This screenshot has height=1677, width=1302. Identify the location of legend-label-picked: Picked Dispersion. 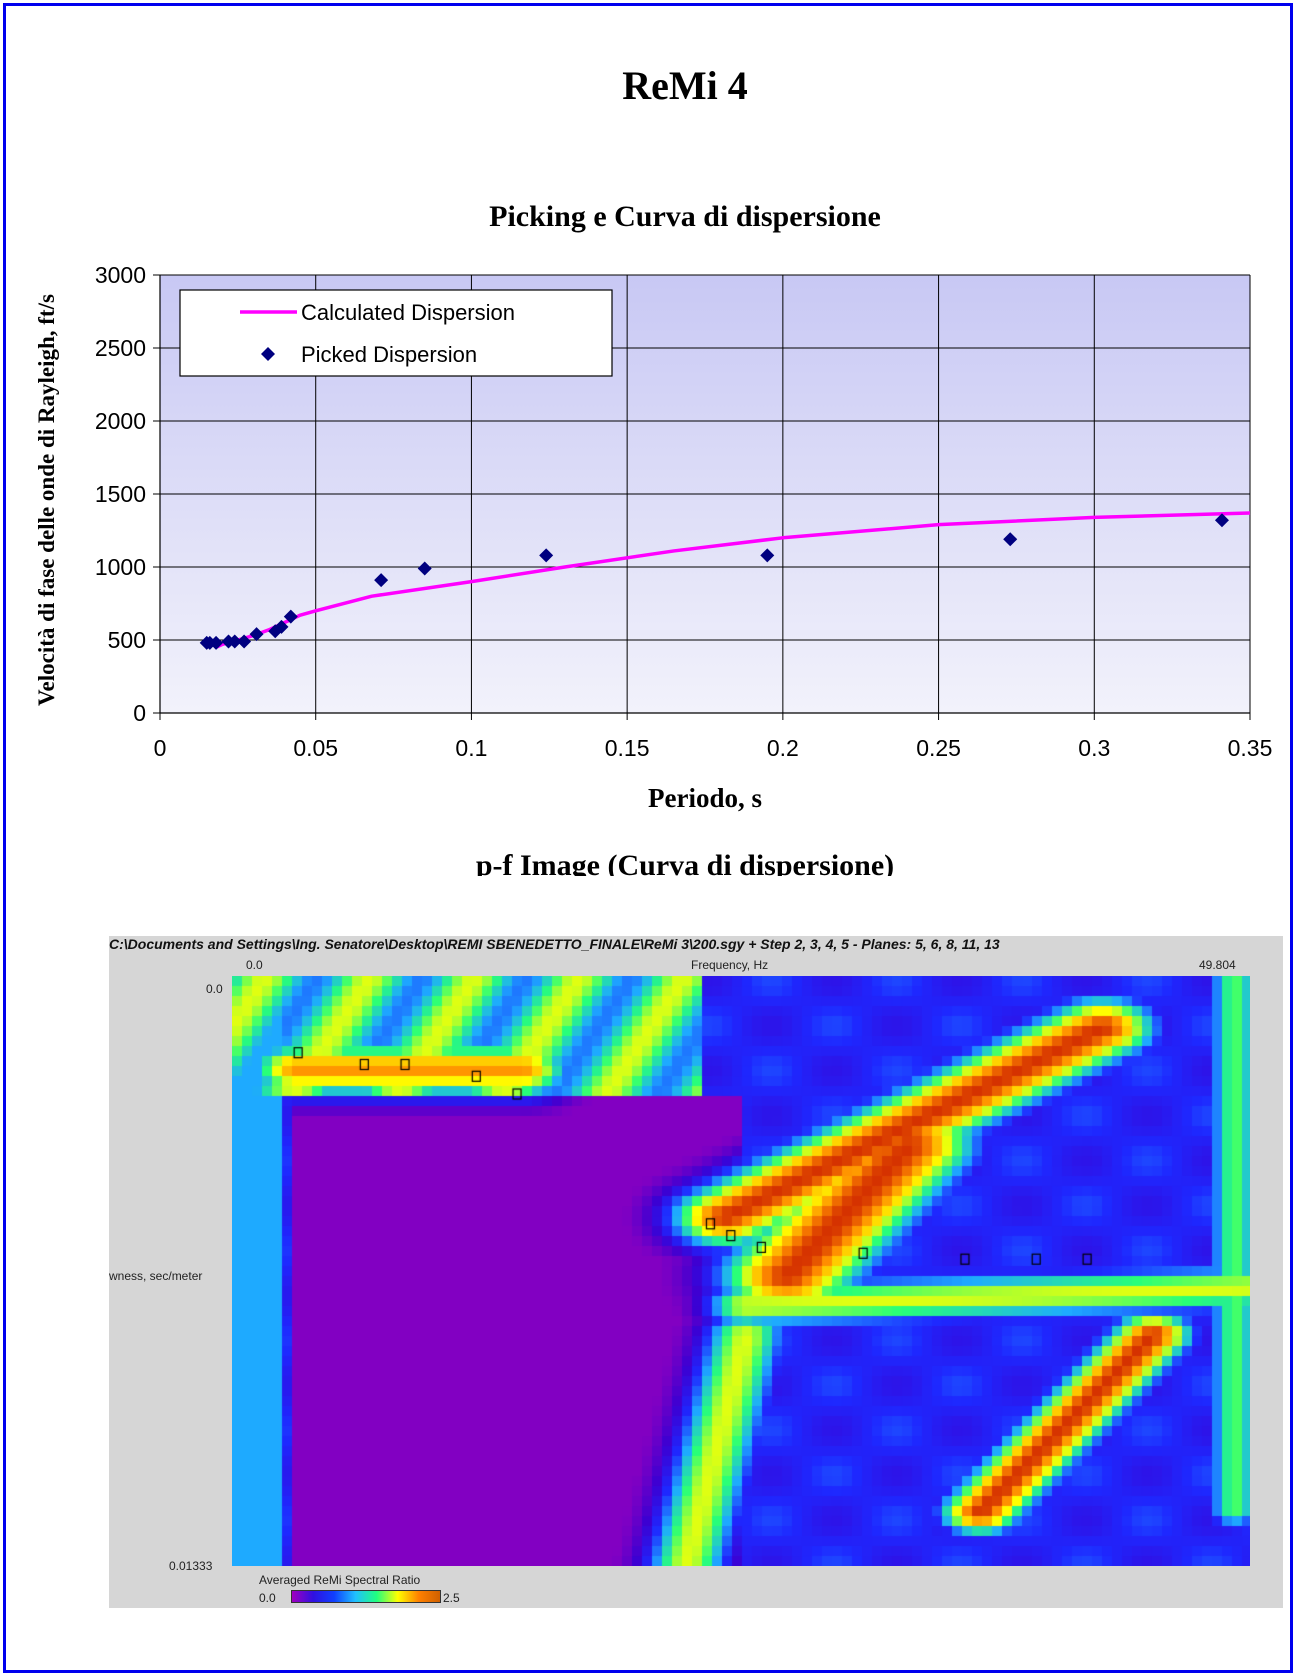
(389, 354).